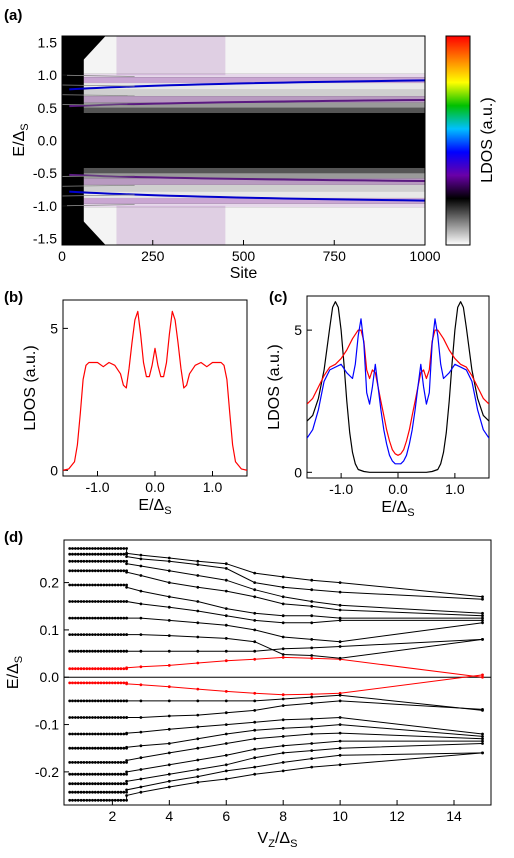 Image resolution: width=514 pixels, height=858 pixels. Describe the element at coordinates (62, 256) in the screenshot. I see `x-tick-label: 0` at that location.